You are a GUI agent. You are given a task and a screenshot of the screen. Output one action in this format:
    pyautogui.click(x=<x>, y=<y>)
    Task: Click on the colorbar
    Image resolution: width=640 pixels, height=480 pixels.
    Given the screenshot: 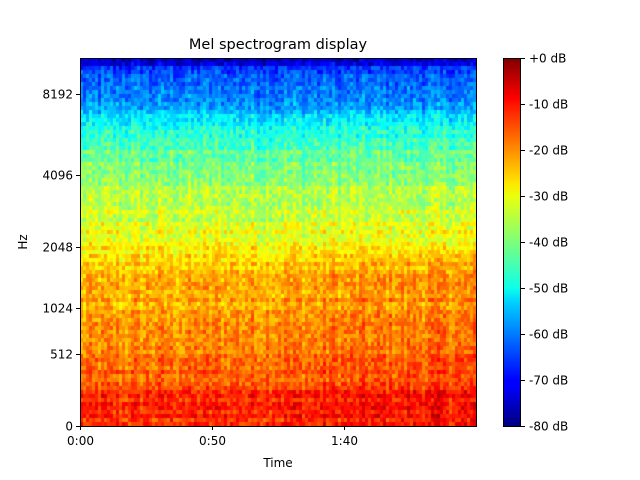 What is the action you would take?
    pyautogui.click(x=512, y=242)
    